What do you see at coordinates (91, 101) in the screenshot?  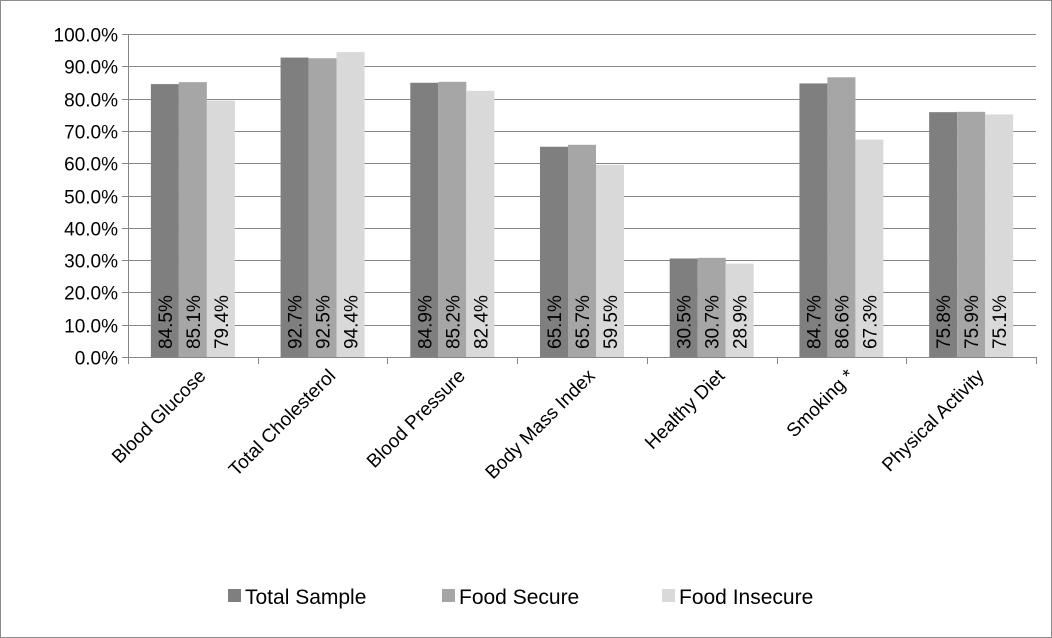 I see `y-tick-label: 80.0%` at bounding box center [91, 101].